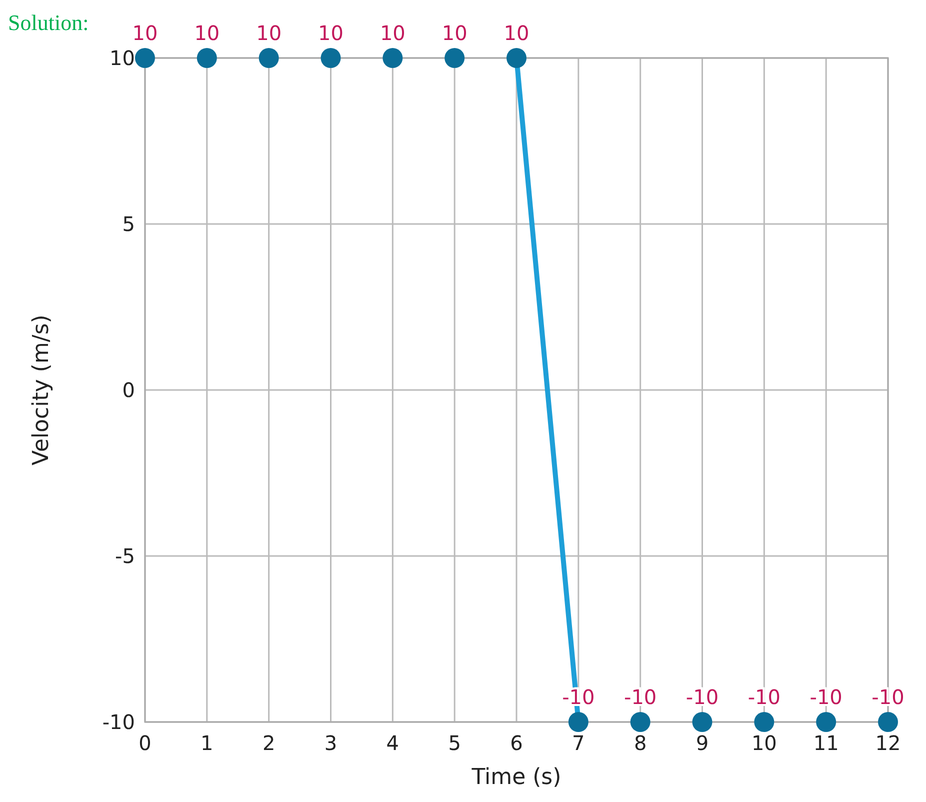  What do you see at coordinates (888, 743) in the screenshot?
I see `x-tick-label: 12` at bounding box center [888, 743].